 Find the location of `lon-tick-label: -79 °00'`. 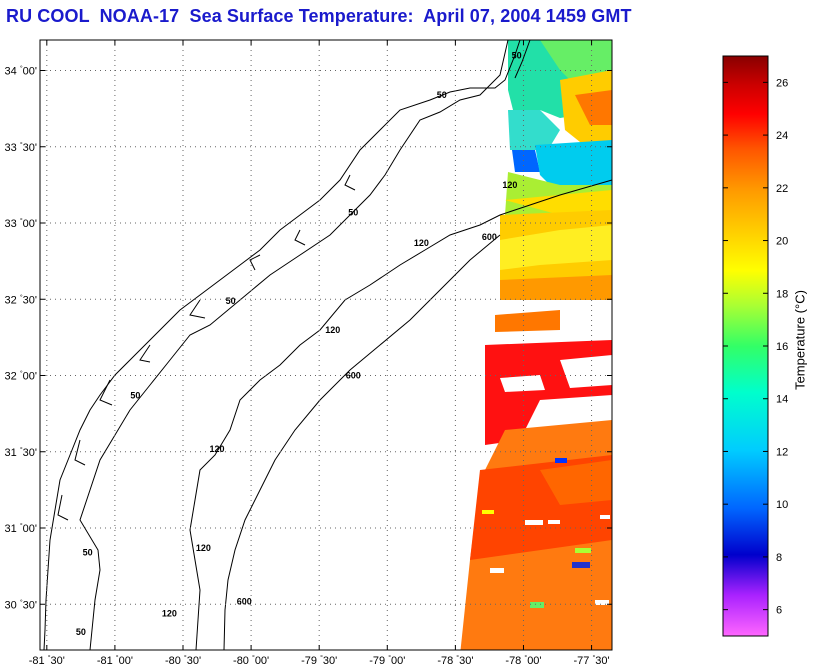

lon-tick-label: -79 °00' is located at coordinates (387, 660).